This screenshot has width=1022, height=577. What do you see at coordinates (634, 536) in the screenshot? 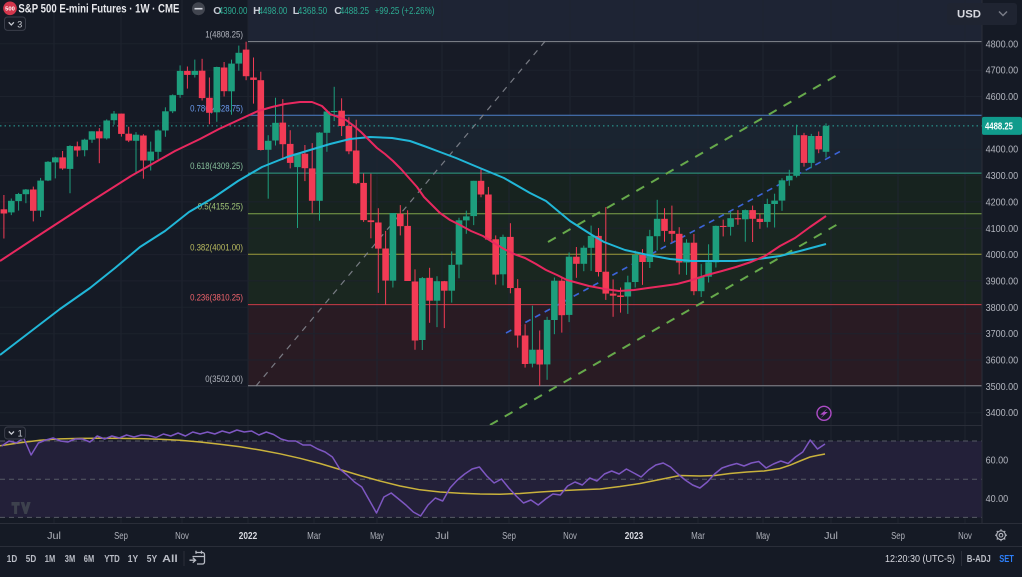
I see `svg-text: 2023` at bounding box center [634, 536].